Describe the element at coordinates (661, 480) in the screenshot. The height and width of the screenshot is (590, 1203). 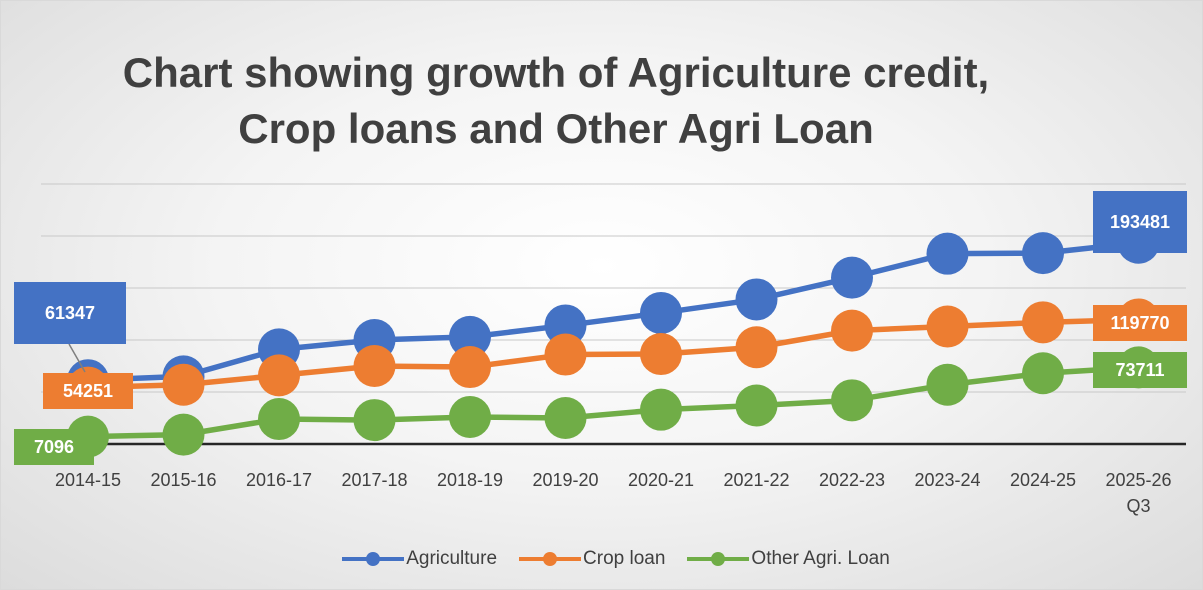
I see `x-tick-label: 2020-21` at that location.